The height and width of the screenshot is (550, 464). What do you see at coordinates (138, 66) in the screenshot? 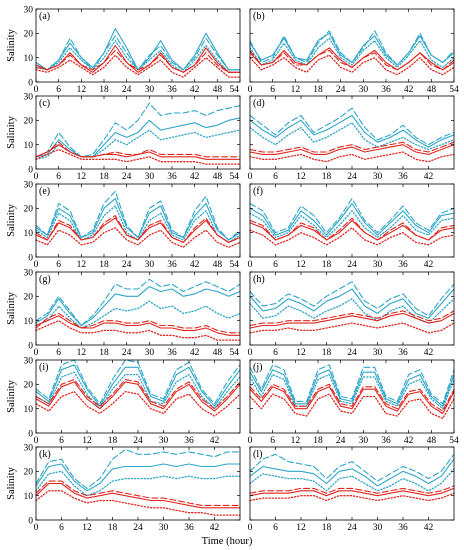
I see `series-a-red-dotted` at bounding box center [138, 66].